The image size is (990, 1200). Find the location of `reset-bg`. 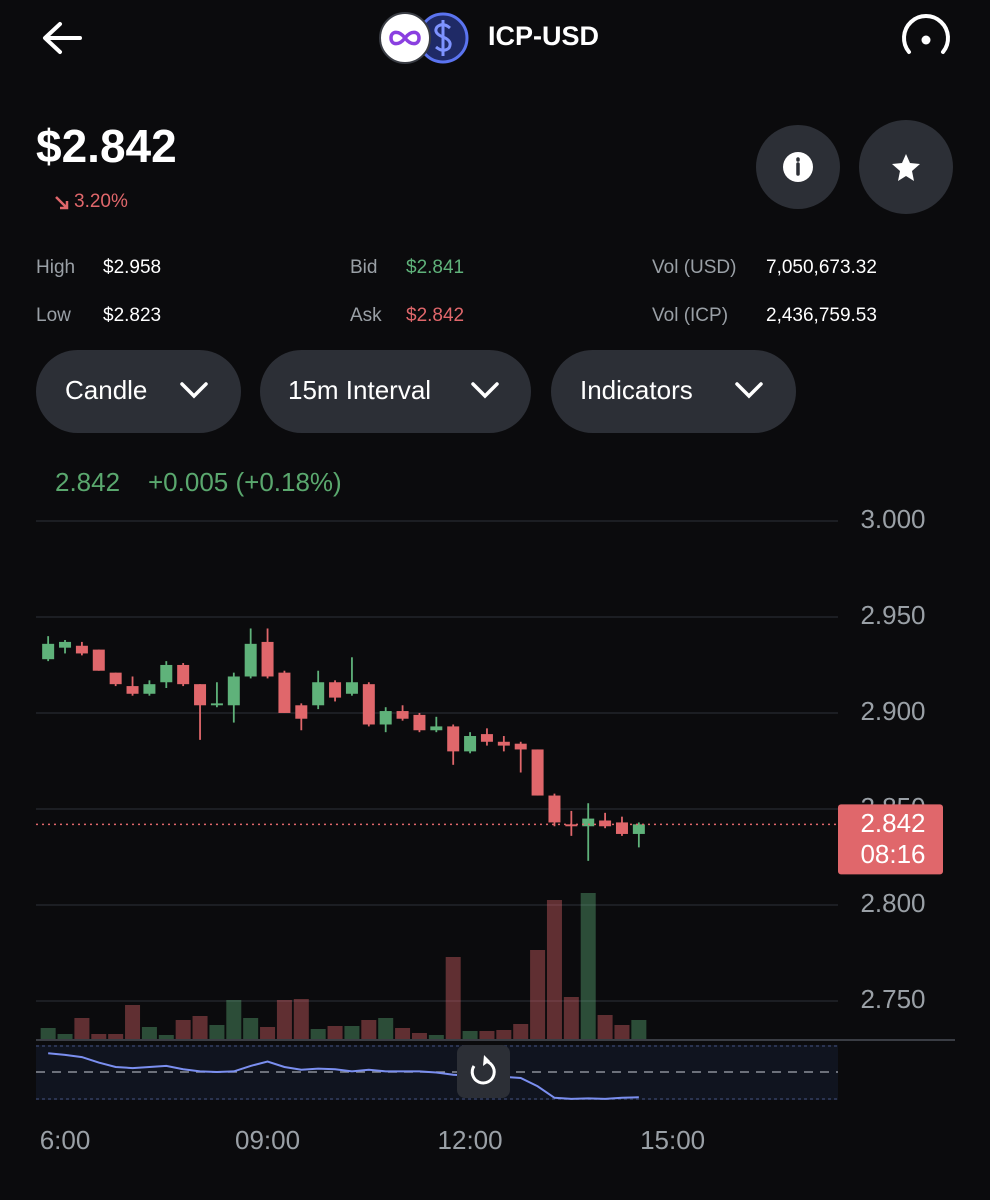

reset-bg is located at coordinates (483, 1071).